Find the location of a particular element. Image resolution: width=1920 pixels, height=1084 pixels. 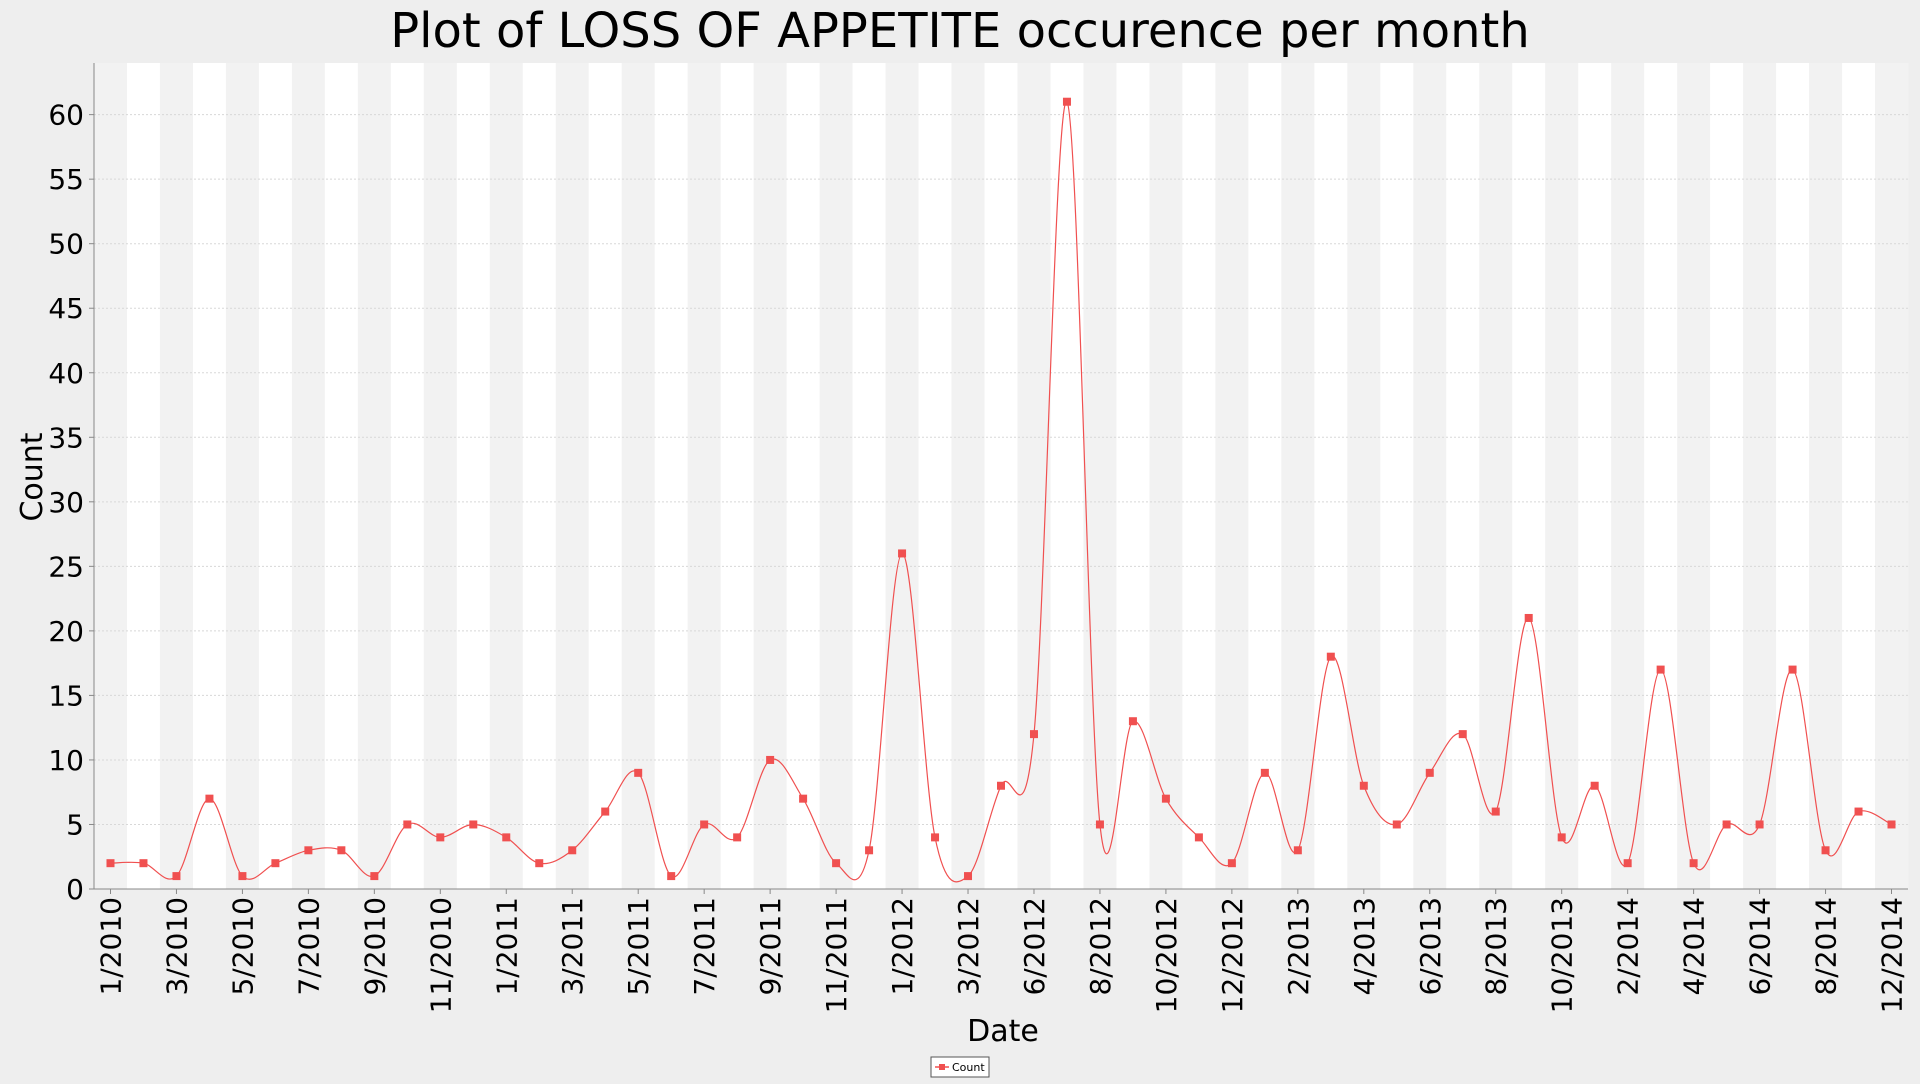

x-tick-label: 5/2011 is located at coordinates (638, 946).